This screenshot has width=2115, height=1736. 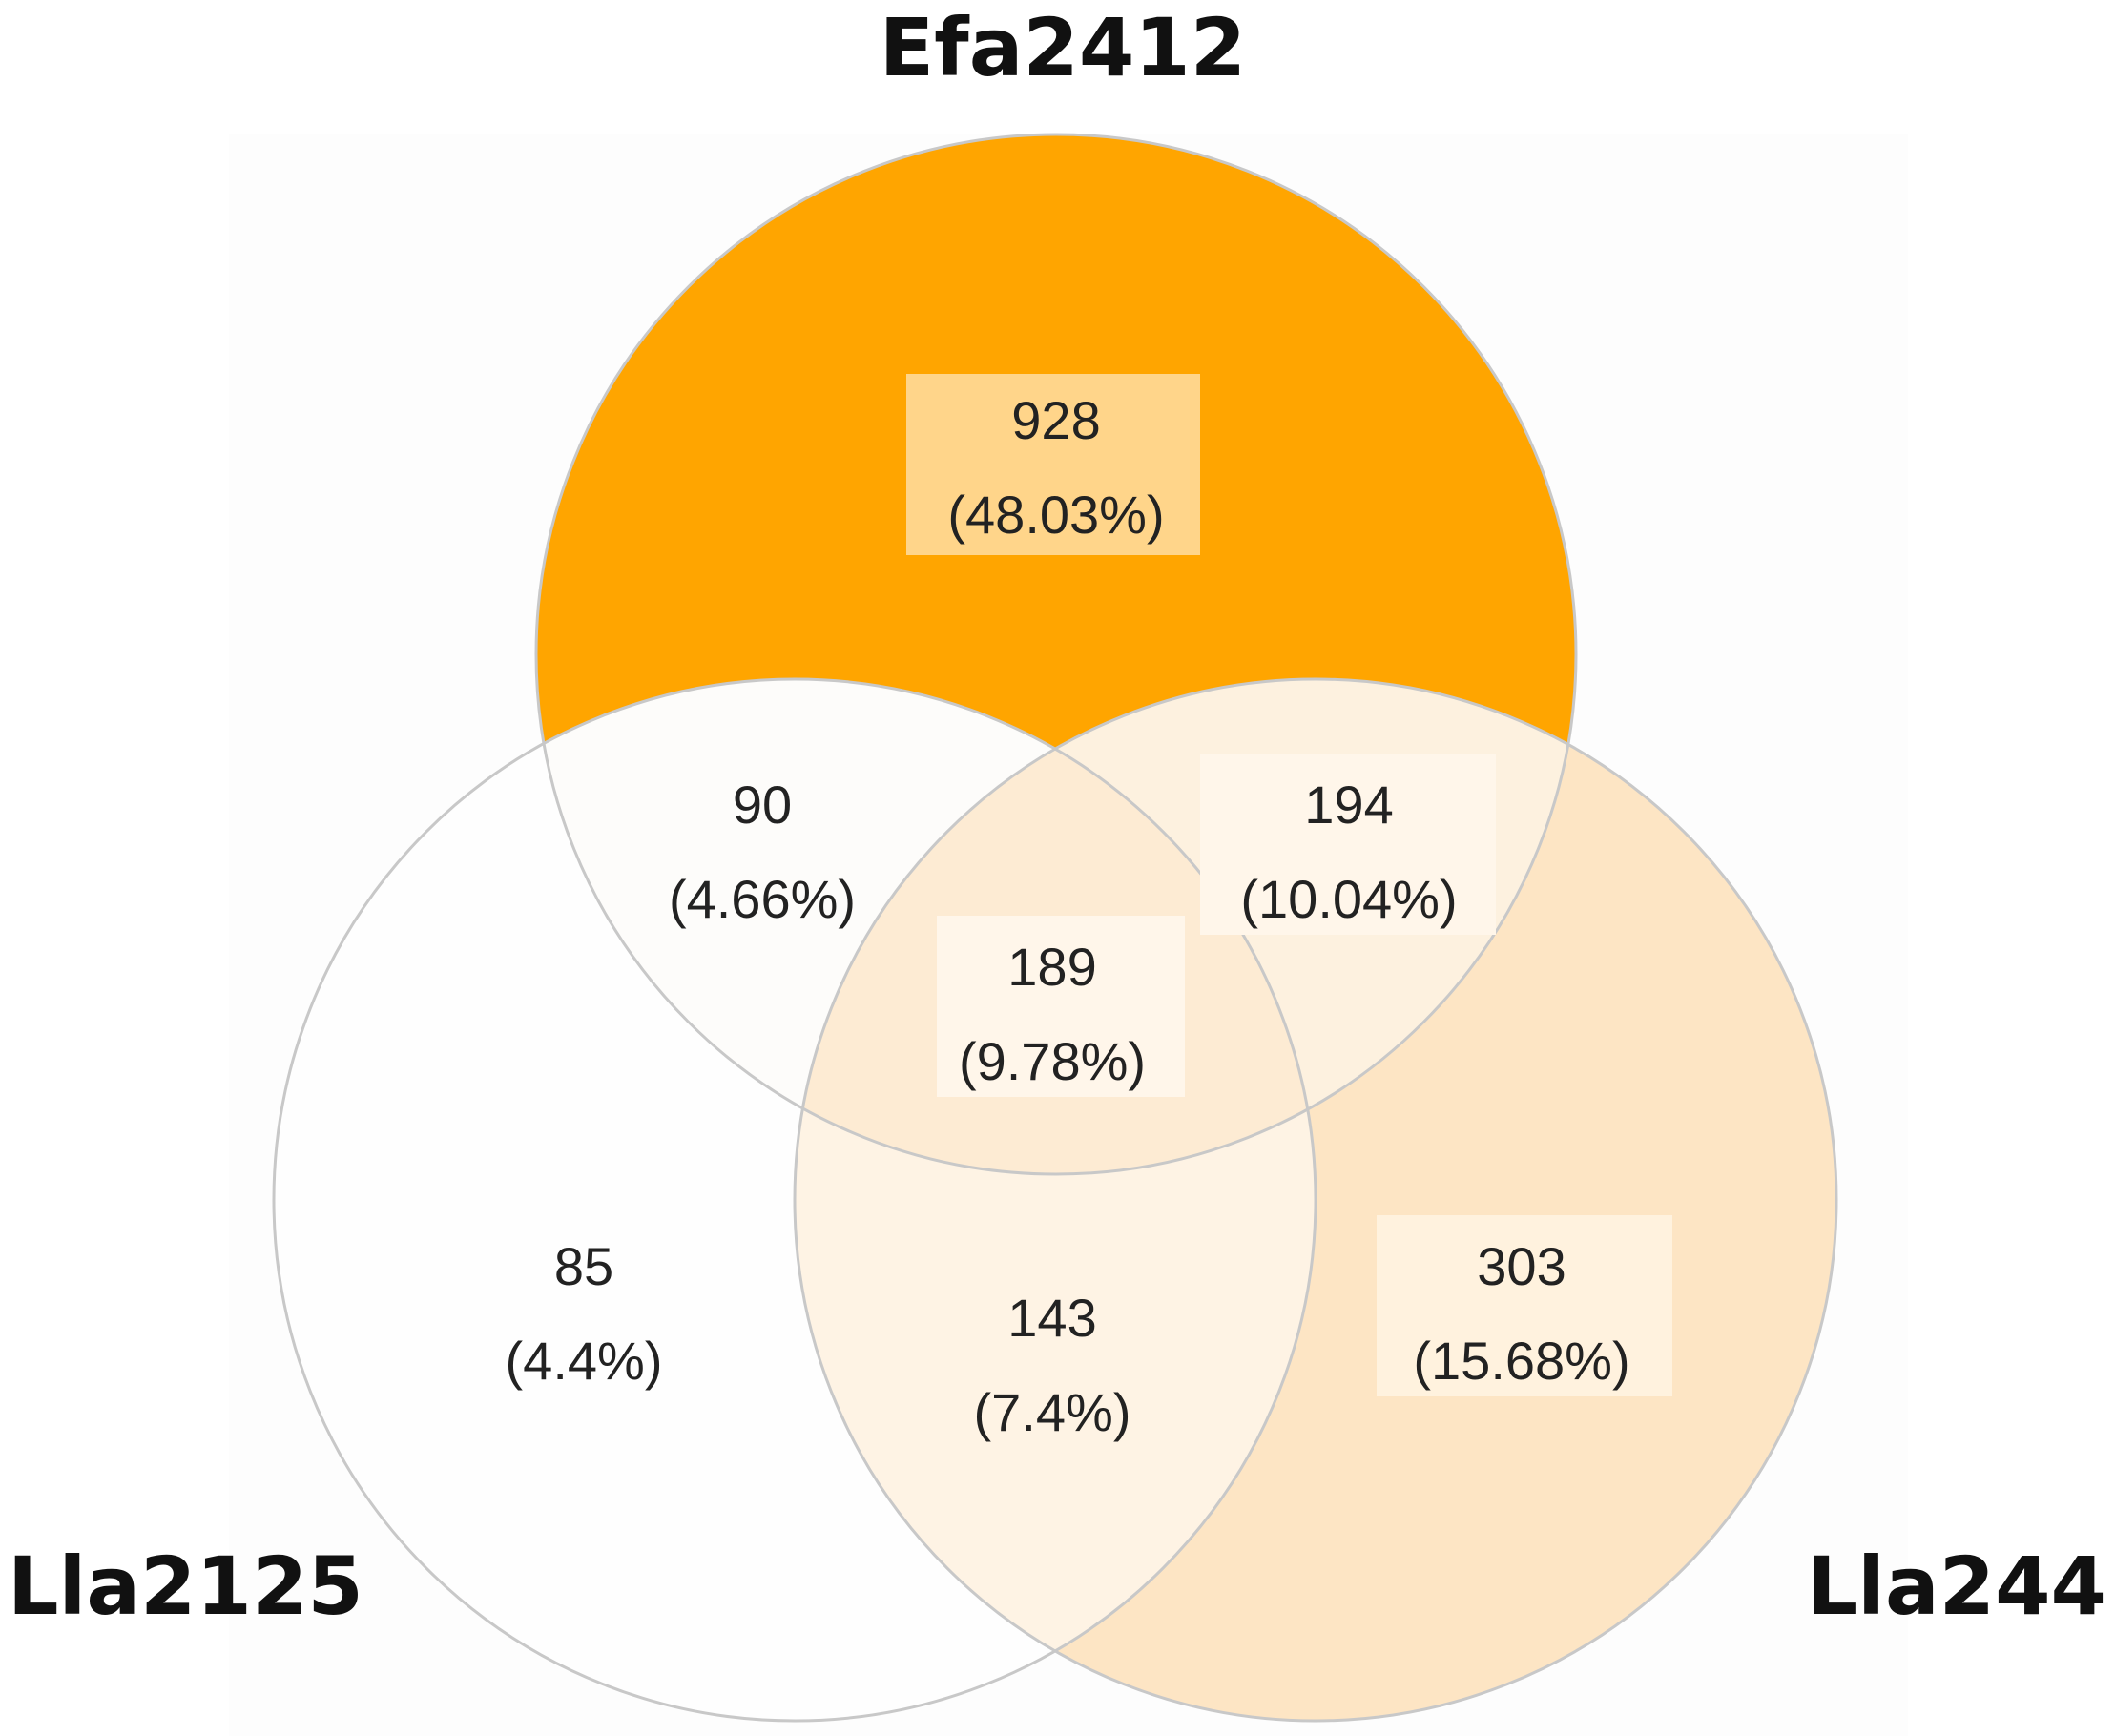 What do you see at coordinates (1056, 420) in the screenshot?
I see `region-count: 928` at bounding box center [1056, 420].